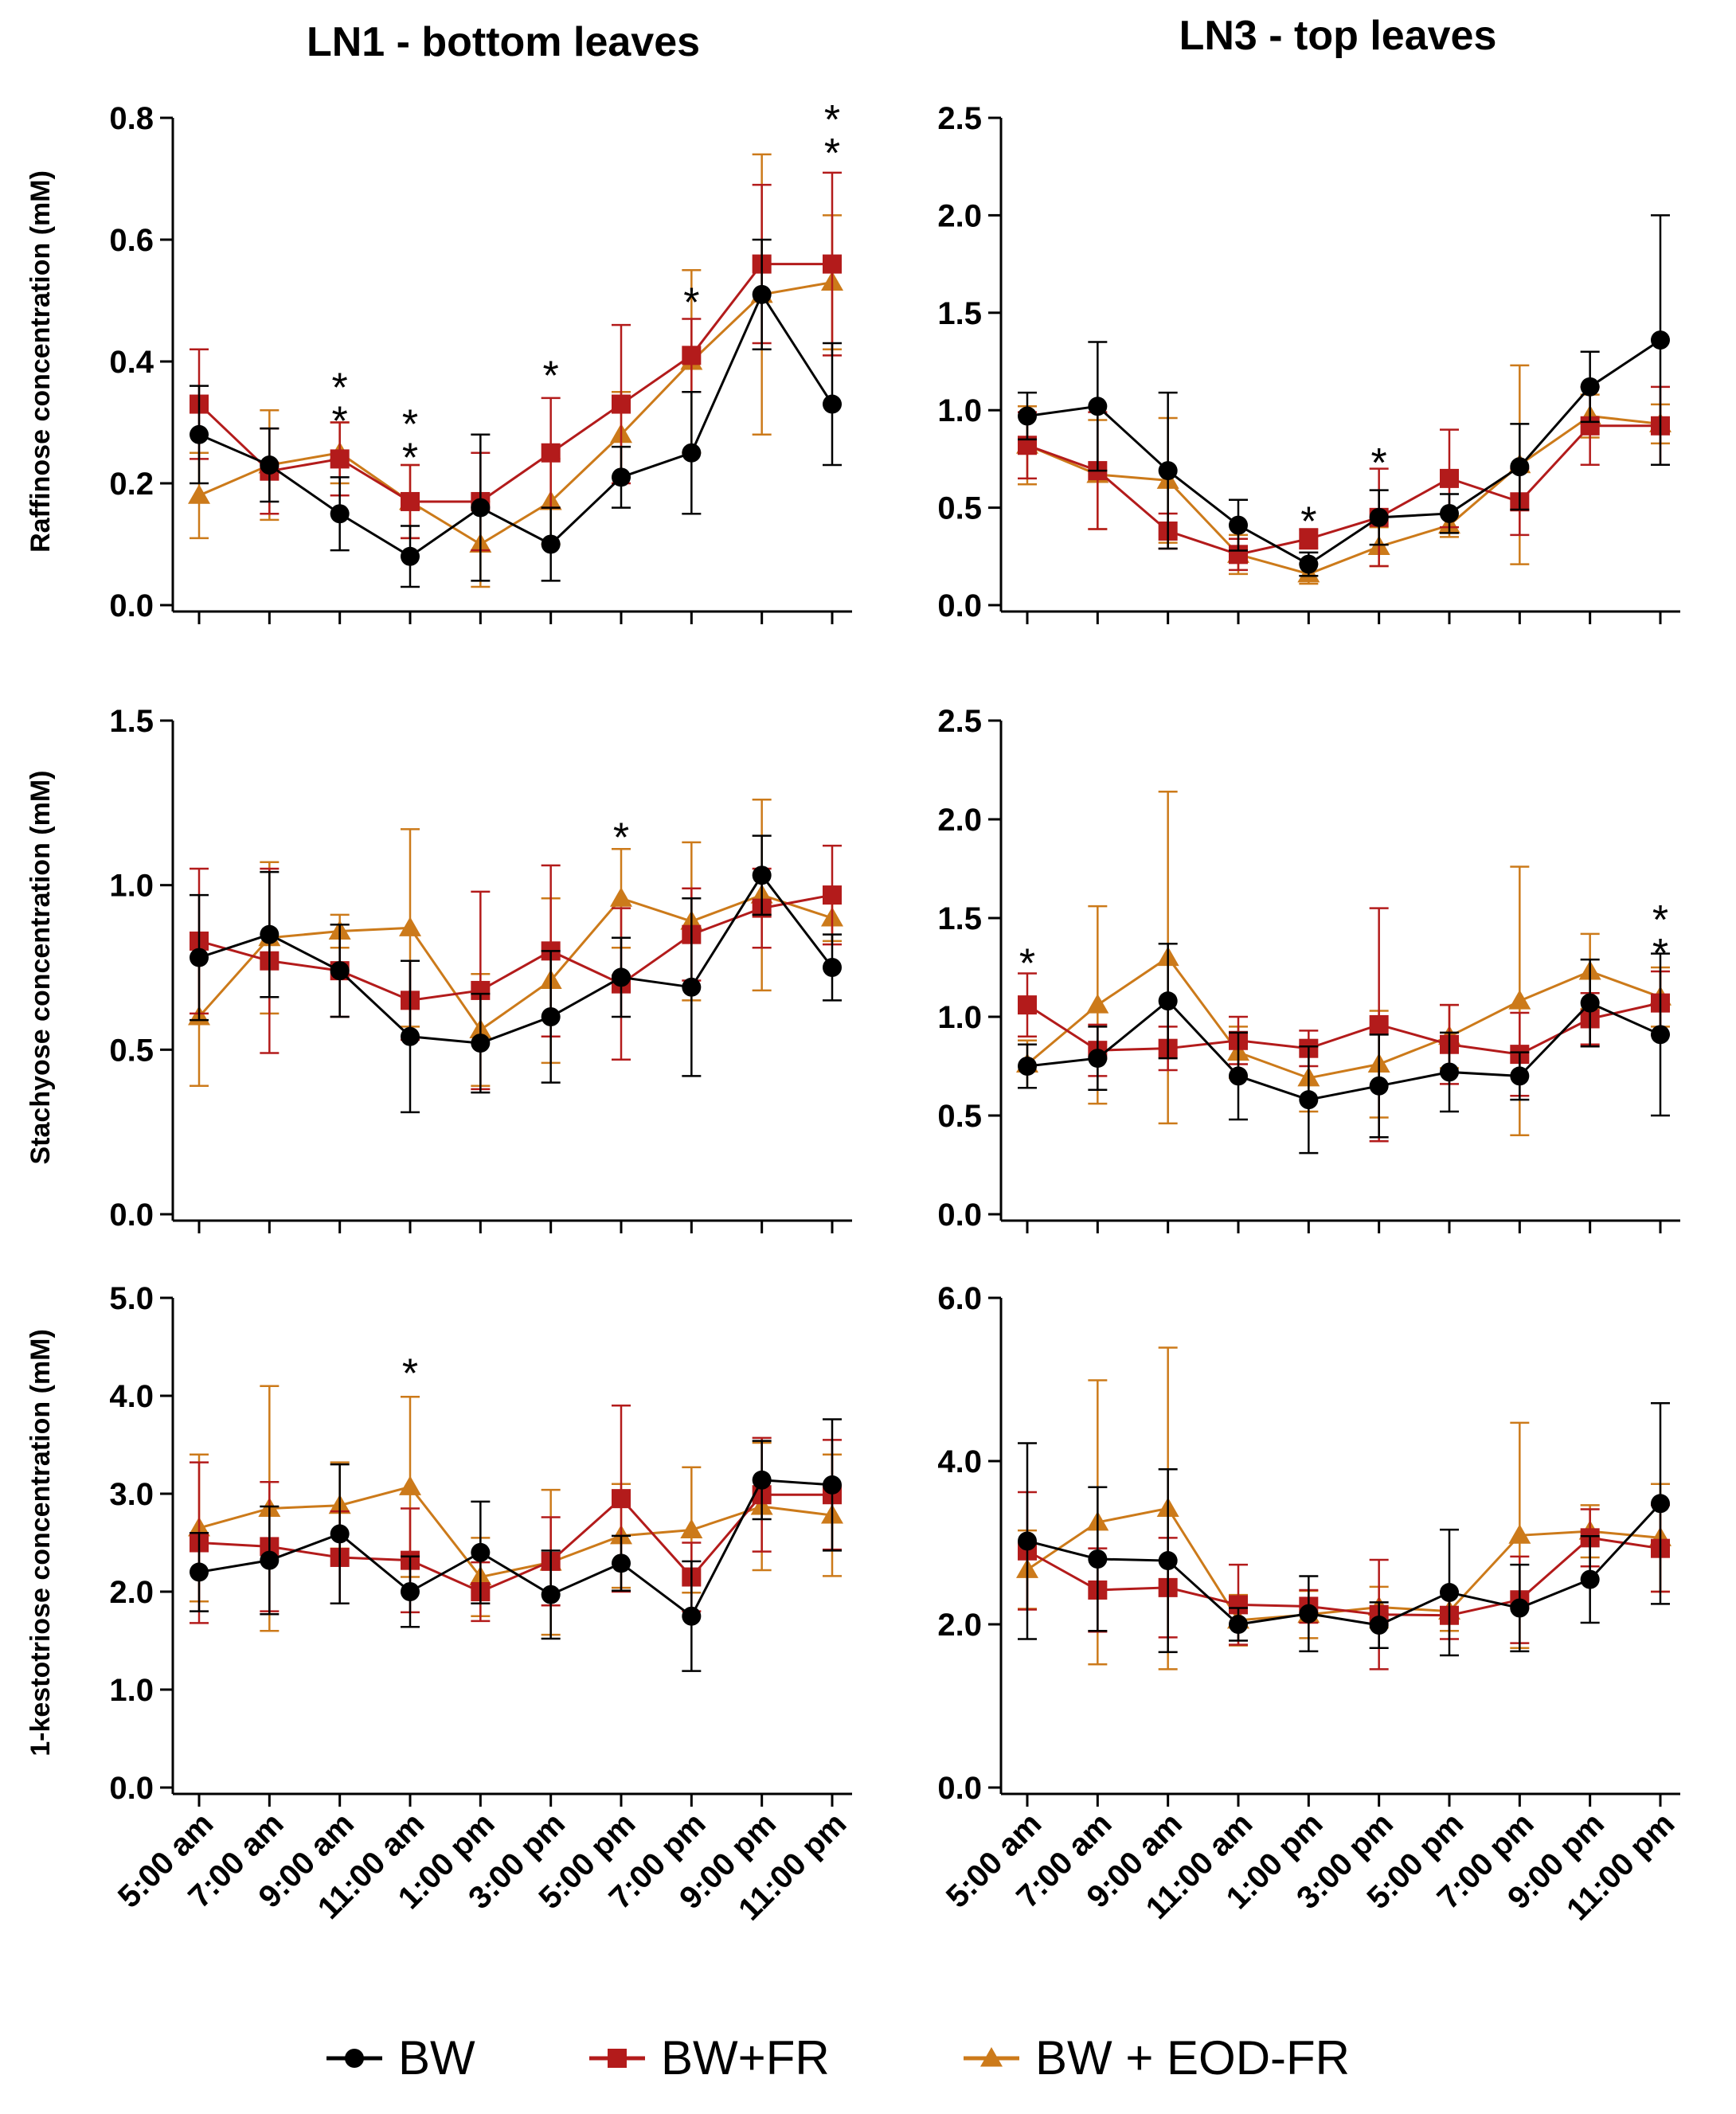  I want to click on y-tick-label: 6.0, so click(960, 1298).